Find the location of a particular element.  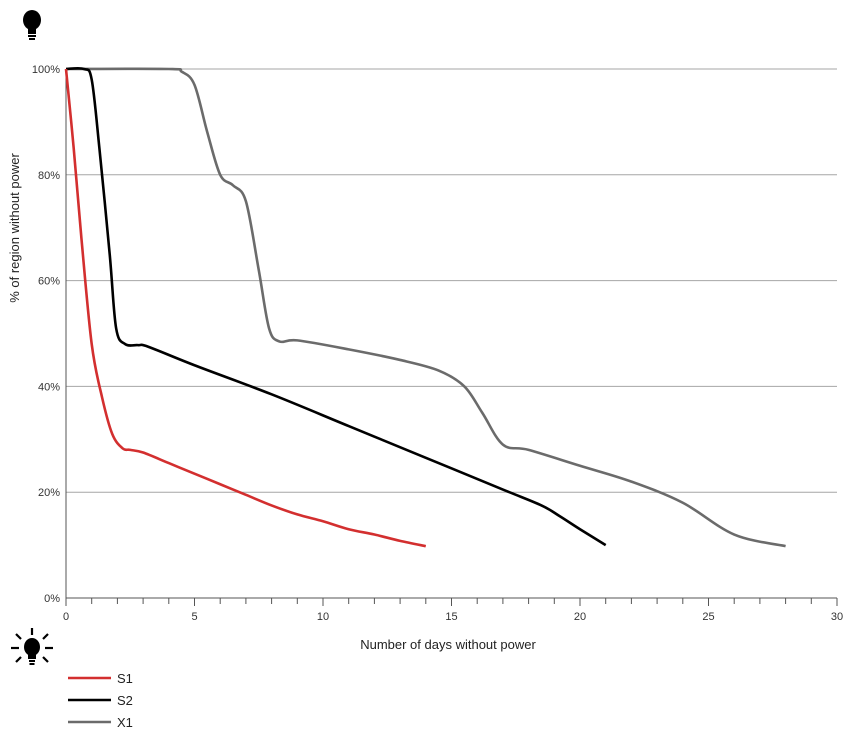

legend-label-s2: S2 is located at coordinates (125, 700).